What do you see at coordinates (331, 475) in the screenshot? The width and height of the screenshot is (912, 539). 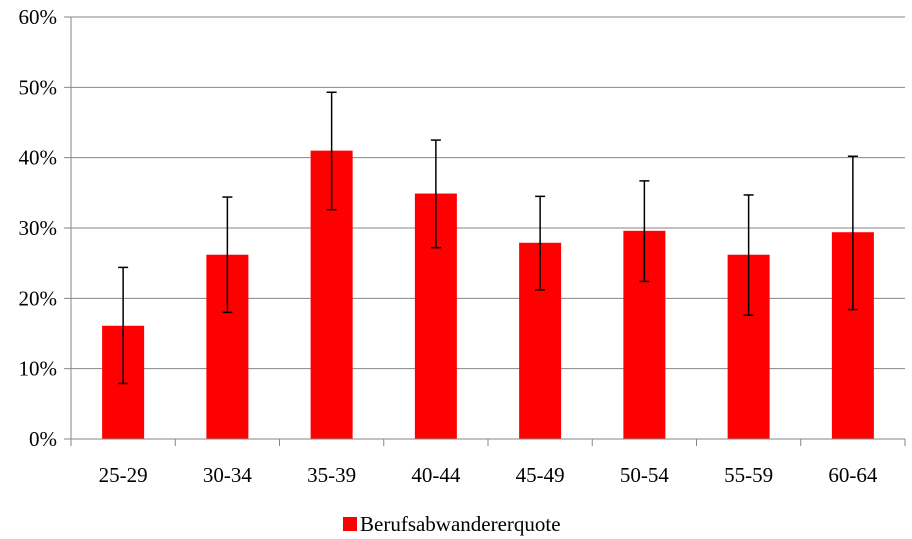 I see `x-tick-label: 35-39` at bounding box center [331, 475].